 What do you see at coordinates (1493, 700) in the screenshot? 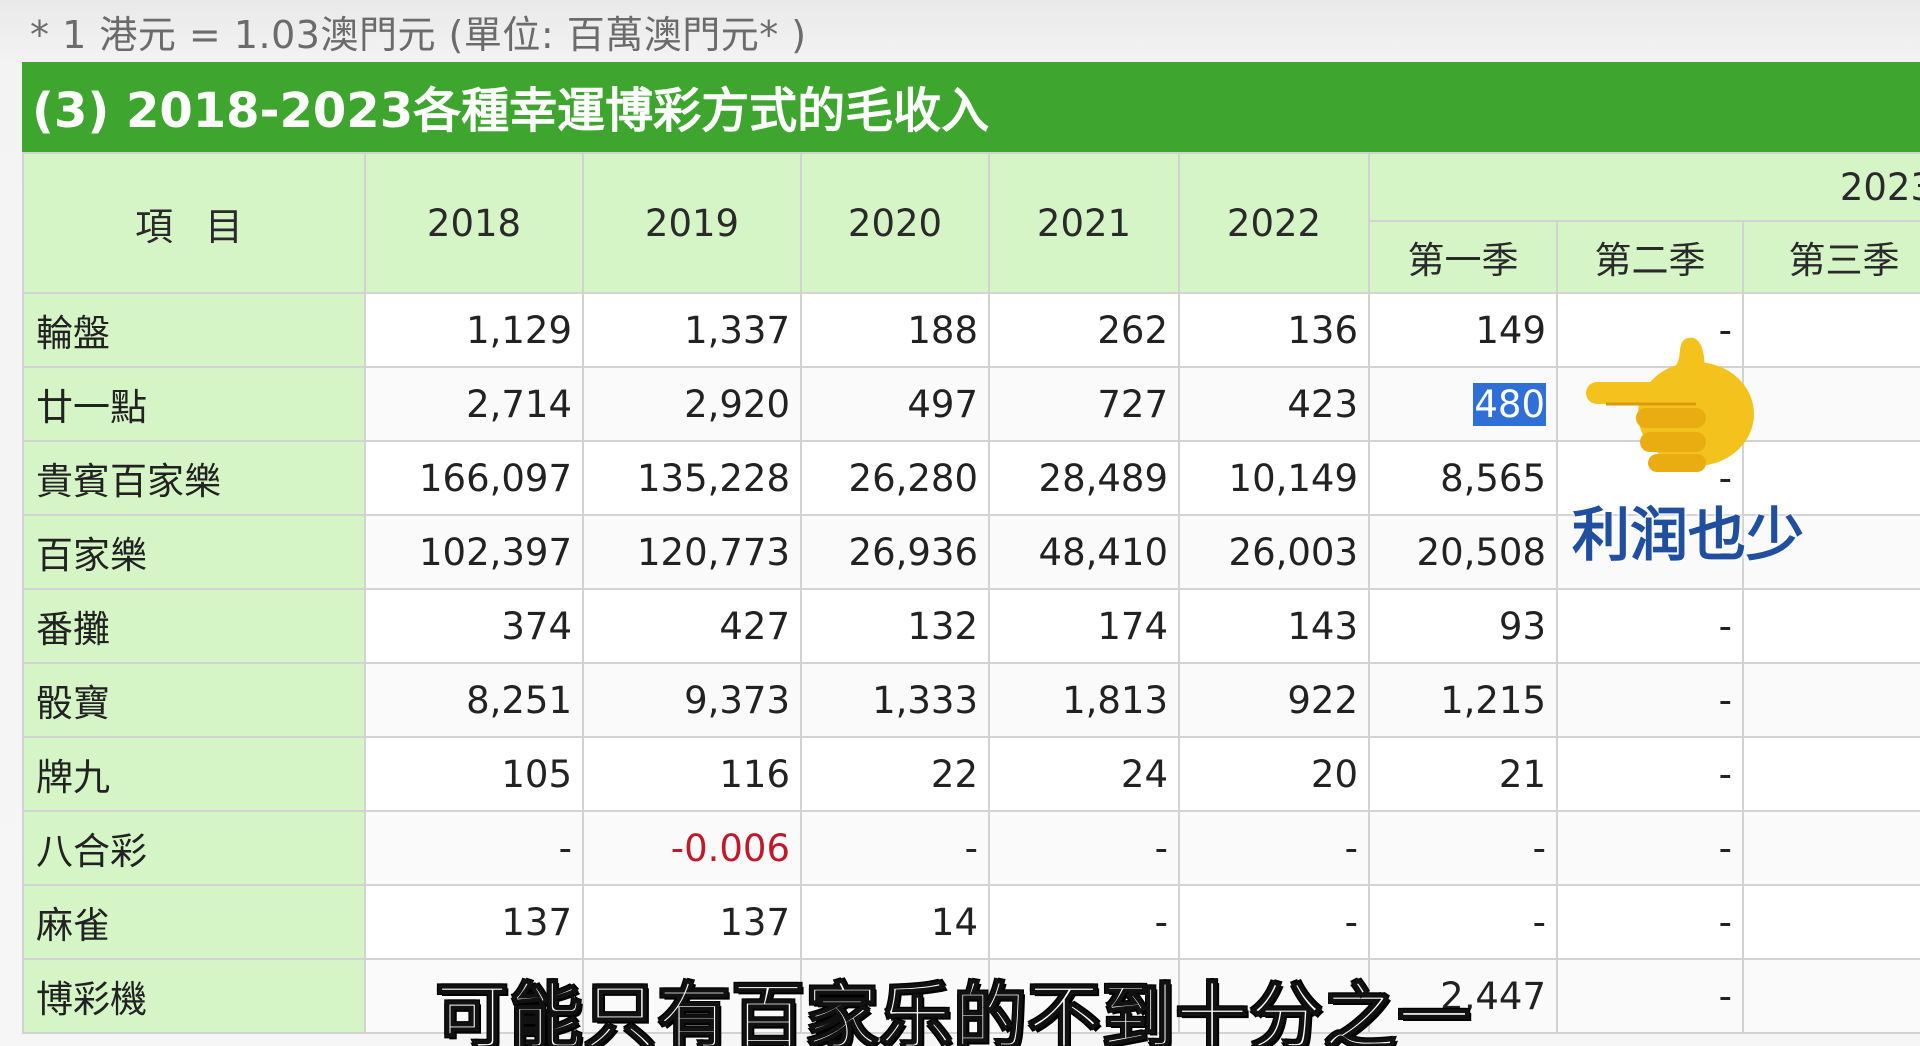
I see `cell-value: 1,215` at bounding box center [1493, 700].